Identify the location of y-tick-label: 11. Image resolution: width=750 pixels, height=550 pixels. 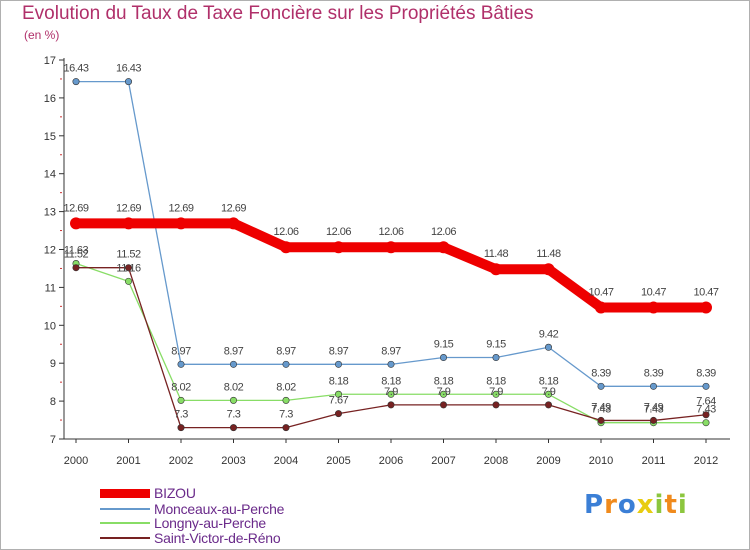
(50, 288).